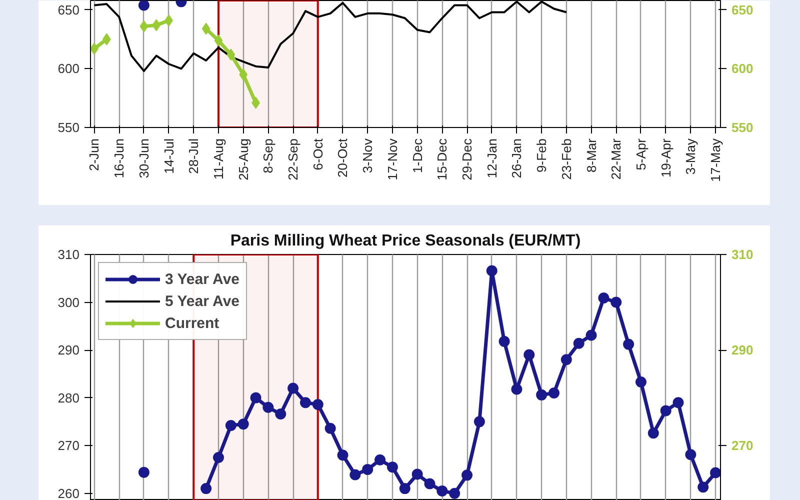  What do you see at coordinates (69, 68) in the screenshot?
I see `y-tick-label: 600` at bounding box center [69, 68].